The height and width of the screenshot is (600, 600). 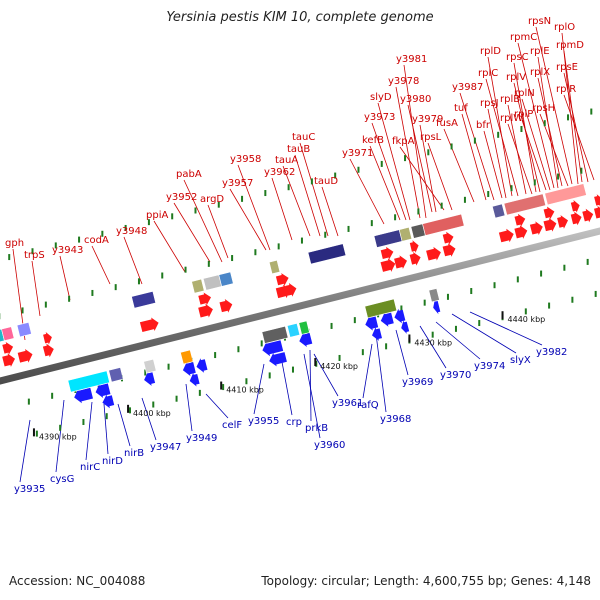 I want to click on scale-tick-label: 4390 kbp, so click(x=58, y=436).